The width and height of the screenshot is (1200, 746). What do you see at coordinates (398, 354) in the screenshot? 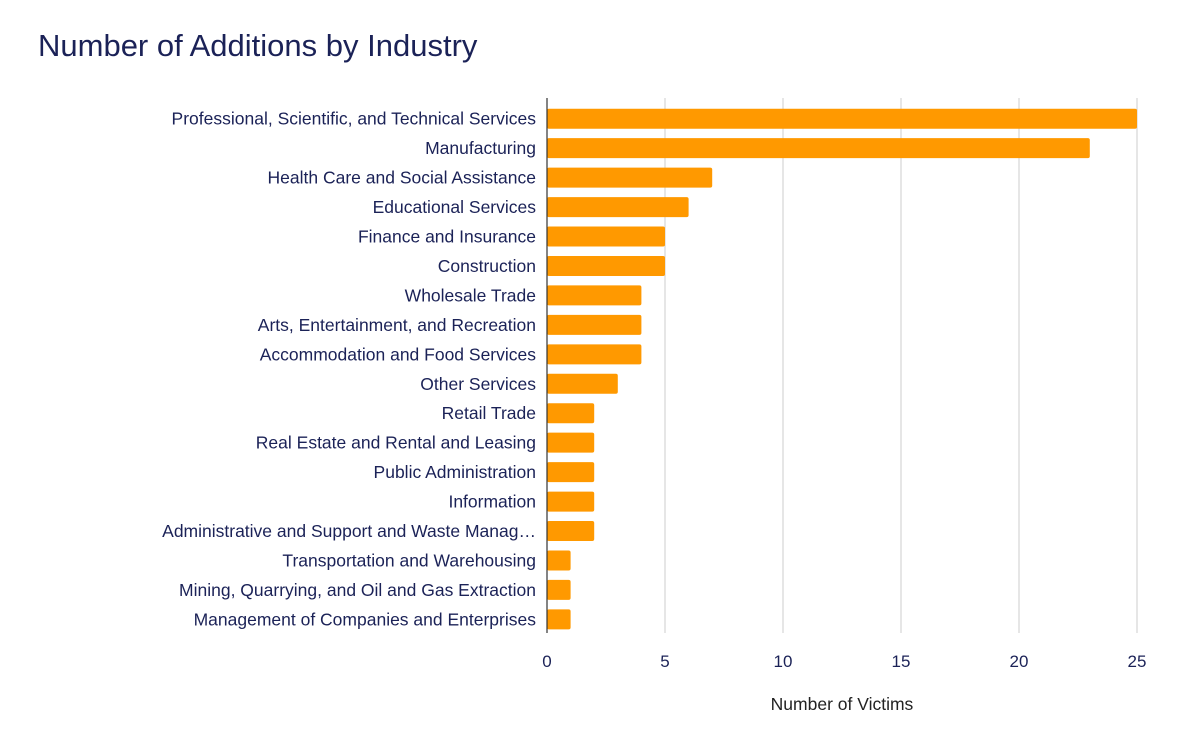
I see `category-label: Accommodation and Food Services` at bounding box center [398, 354].